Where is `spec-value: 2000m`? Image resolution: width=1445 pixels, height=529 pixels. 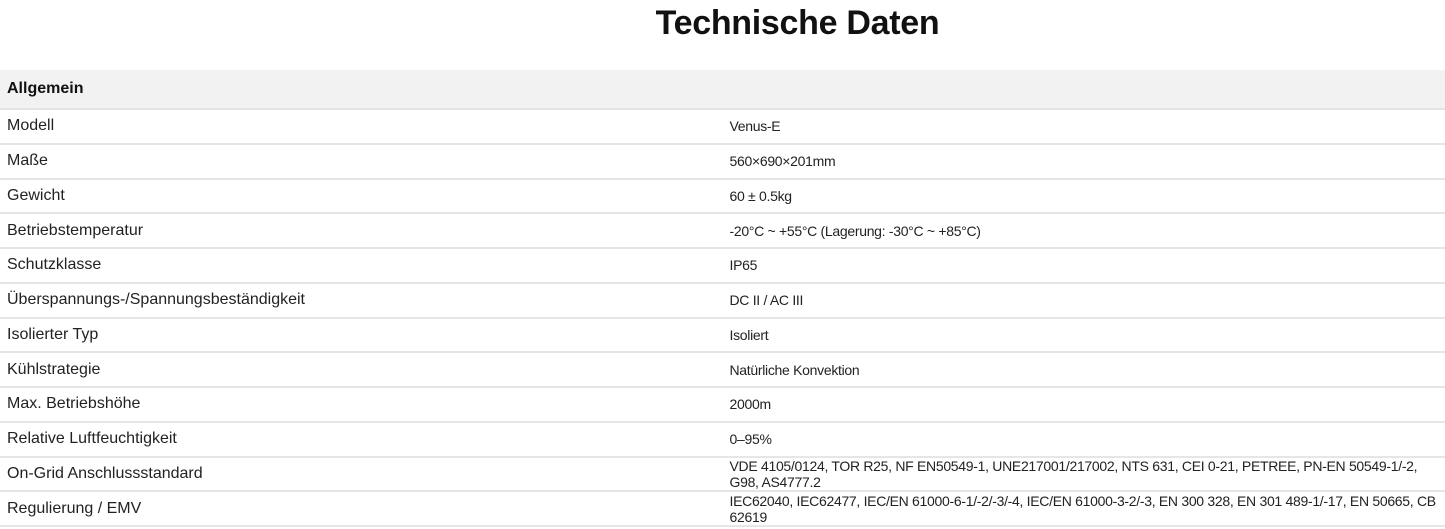 spec-value: 2000m is located at coordinates (1083, 405).